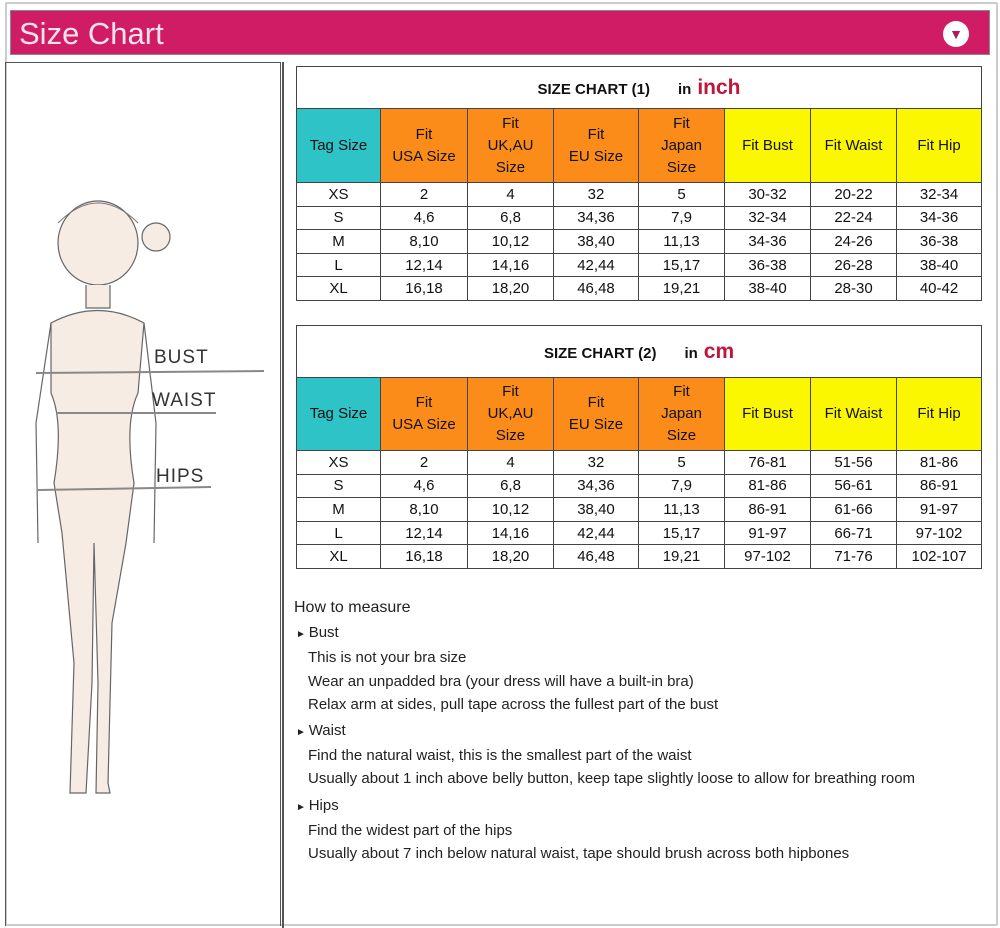 Image resolution: width=1000 pixels, height=928 pixels. I want to click on table-cell: 32, so click(596, 462).